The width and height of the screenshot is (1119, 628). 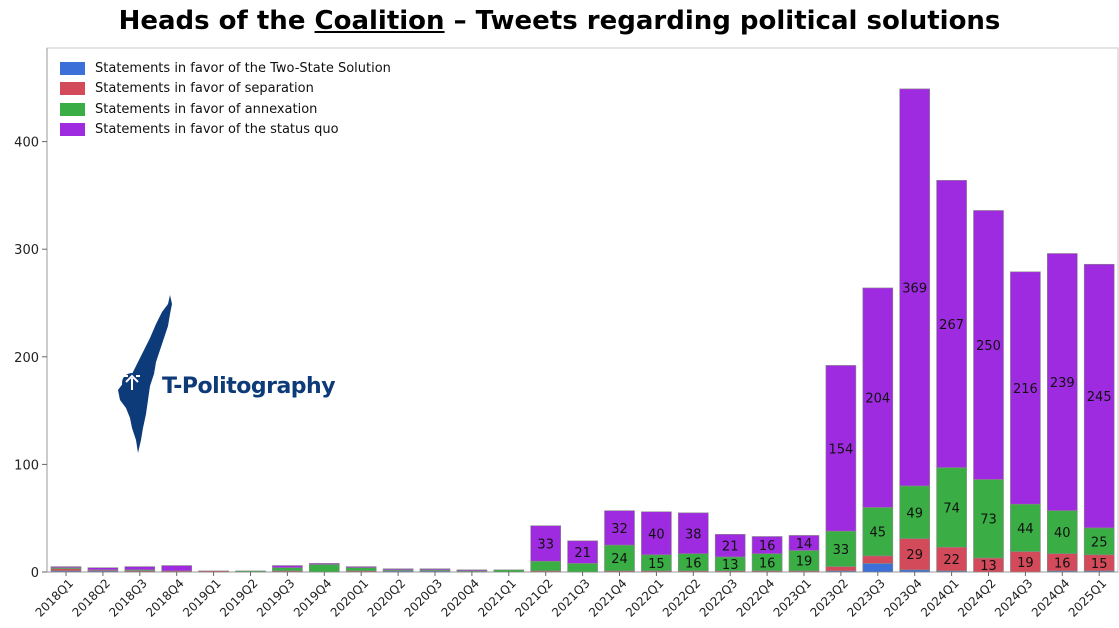 I want to click on data-label: 216, so click(x=1025, y=389).